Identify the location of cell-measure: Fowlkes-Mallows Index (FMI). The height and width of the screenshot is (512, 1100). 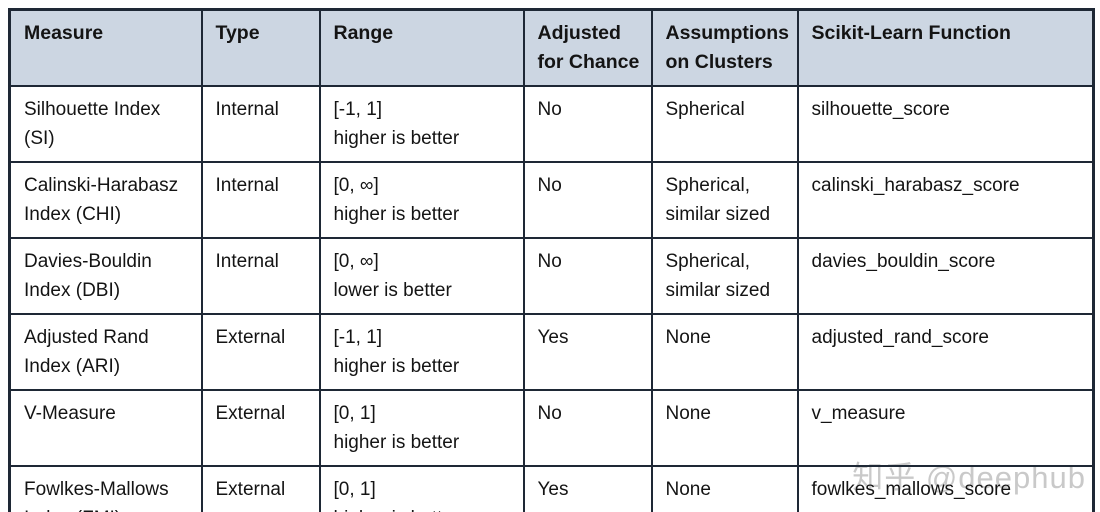
(105, 488).